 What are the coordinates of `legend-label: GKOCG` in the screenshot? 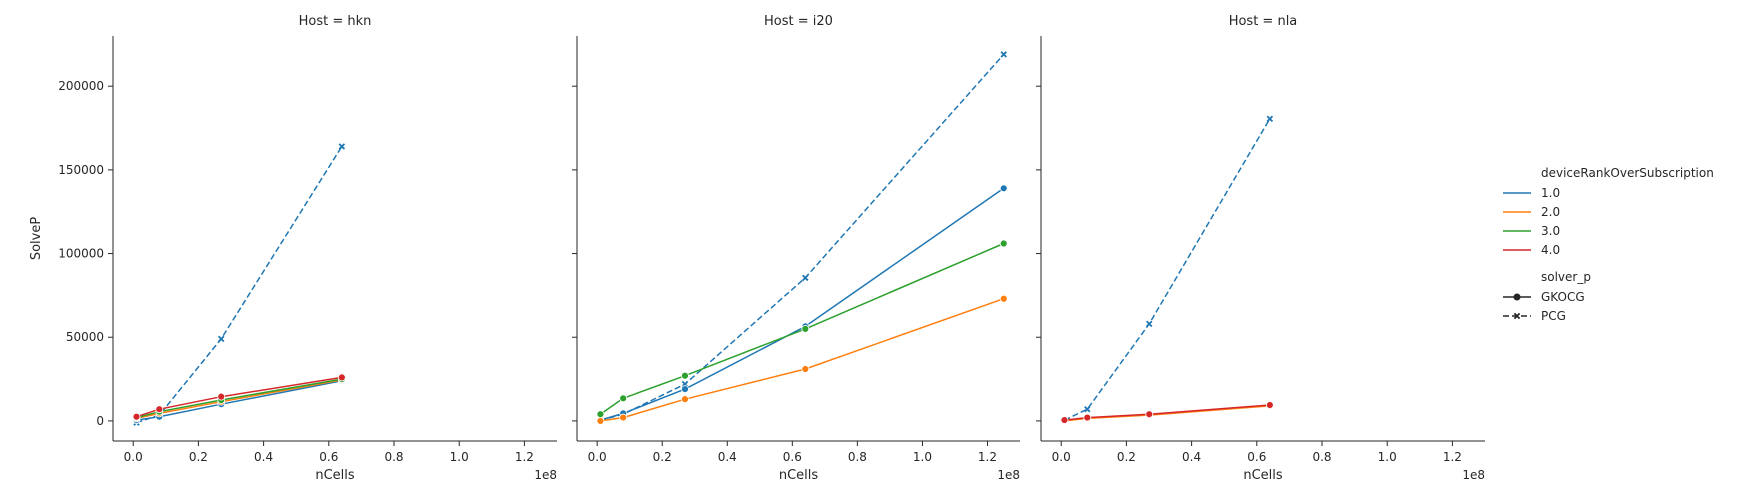 It's located at (1563, 297).